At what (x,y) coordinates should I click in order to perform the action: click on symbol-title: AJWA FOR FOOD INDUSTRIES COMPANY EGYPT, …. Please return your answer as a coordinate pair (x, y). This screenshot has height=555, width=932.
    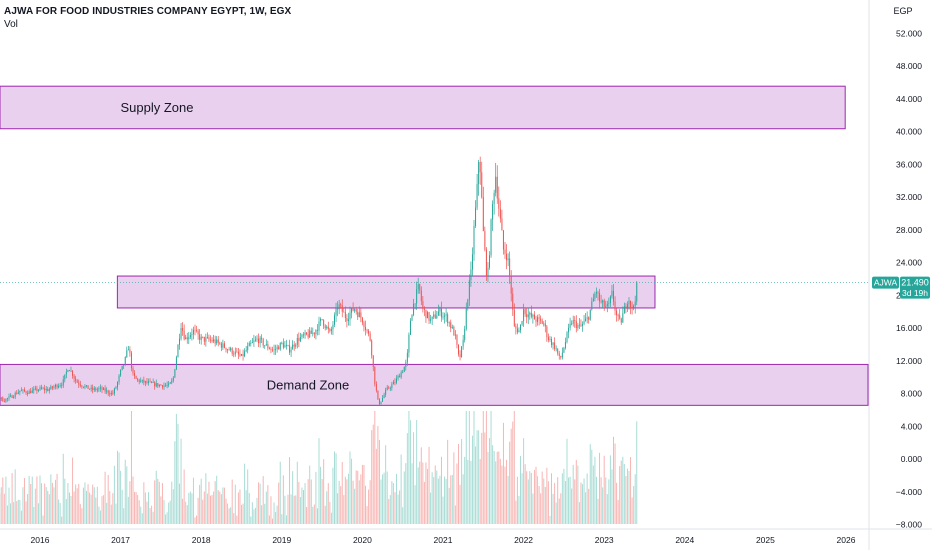
    Looking at the image, I should click on (147, 11).